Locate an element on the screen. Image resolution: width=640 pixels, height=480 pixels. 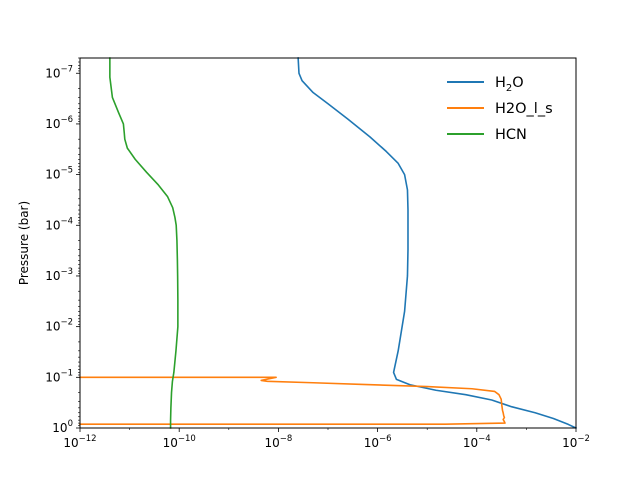
y-tick-label: 10⁻⁶ is located at coordinates (59, 123).